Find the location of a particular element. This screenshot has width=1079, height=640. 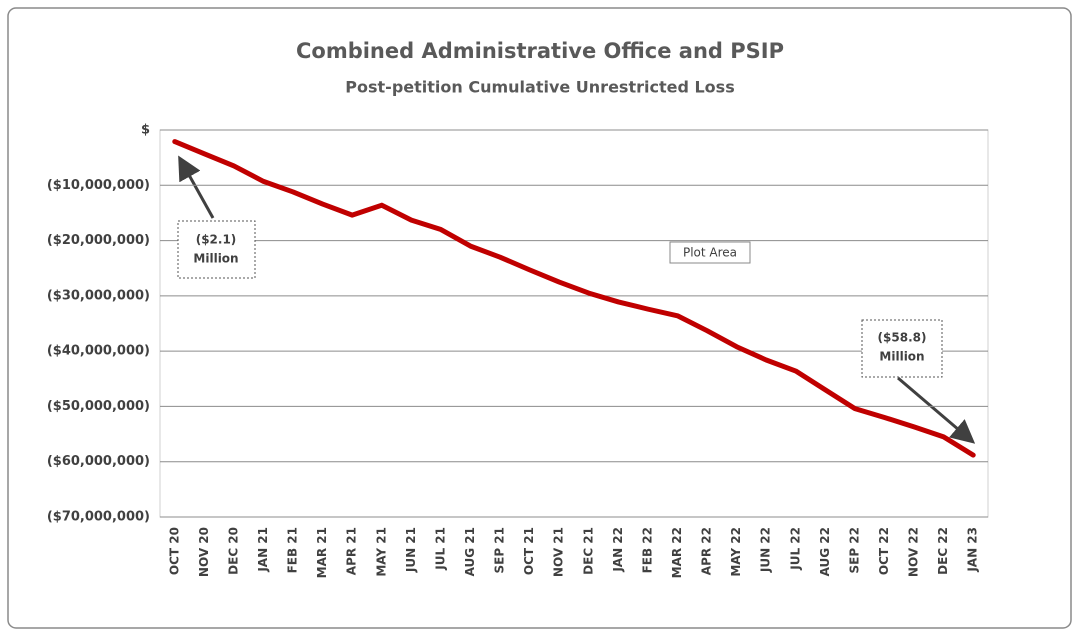

x-tick-label: NOV 22 is located at coordinates (914, 552).